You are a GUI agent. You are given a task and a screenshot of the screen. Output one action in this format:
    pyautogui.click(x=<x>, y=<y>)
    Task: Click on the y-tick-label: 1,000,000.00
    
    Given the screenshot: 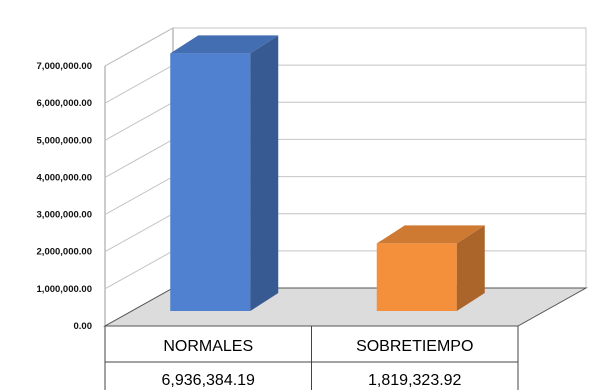 What is the action you would take?
    pyautogui.click(x=64, y=289)
    